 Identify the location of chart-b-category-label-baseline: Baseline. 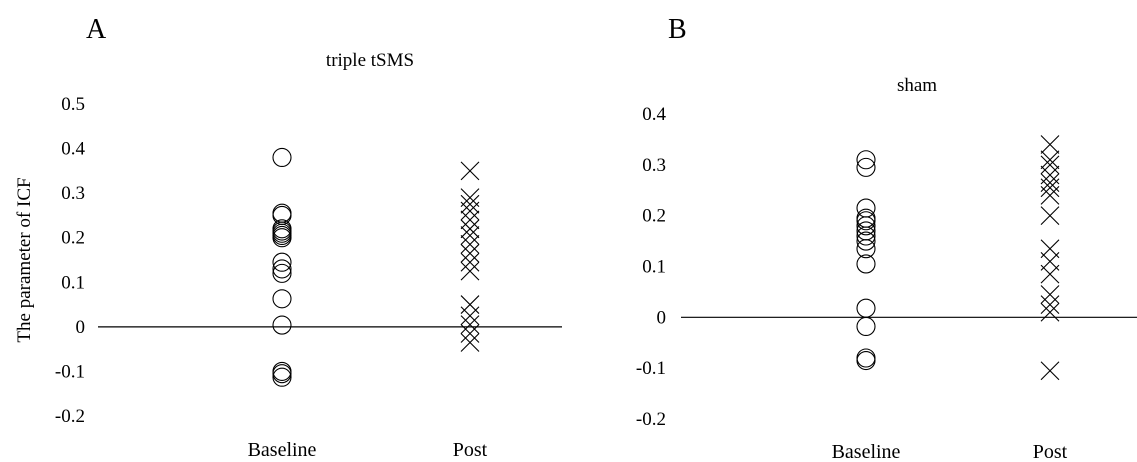
(866, 451).